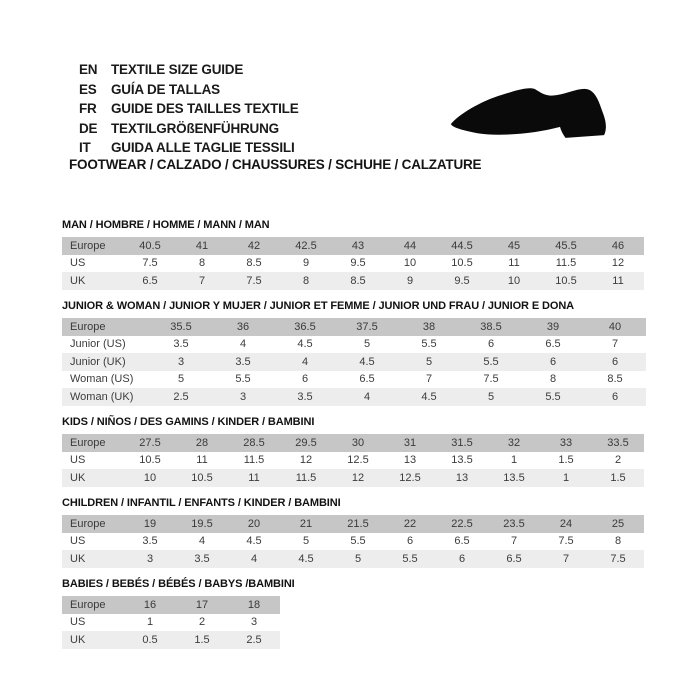  I want to click on size-cell: 1, so click(566, 478).